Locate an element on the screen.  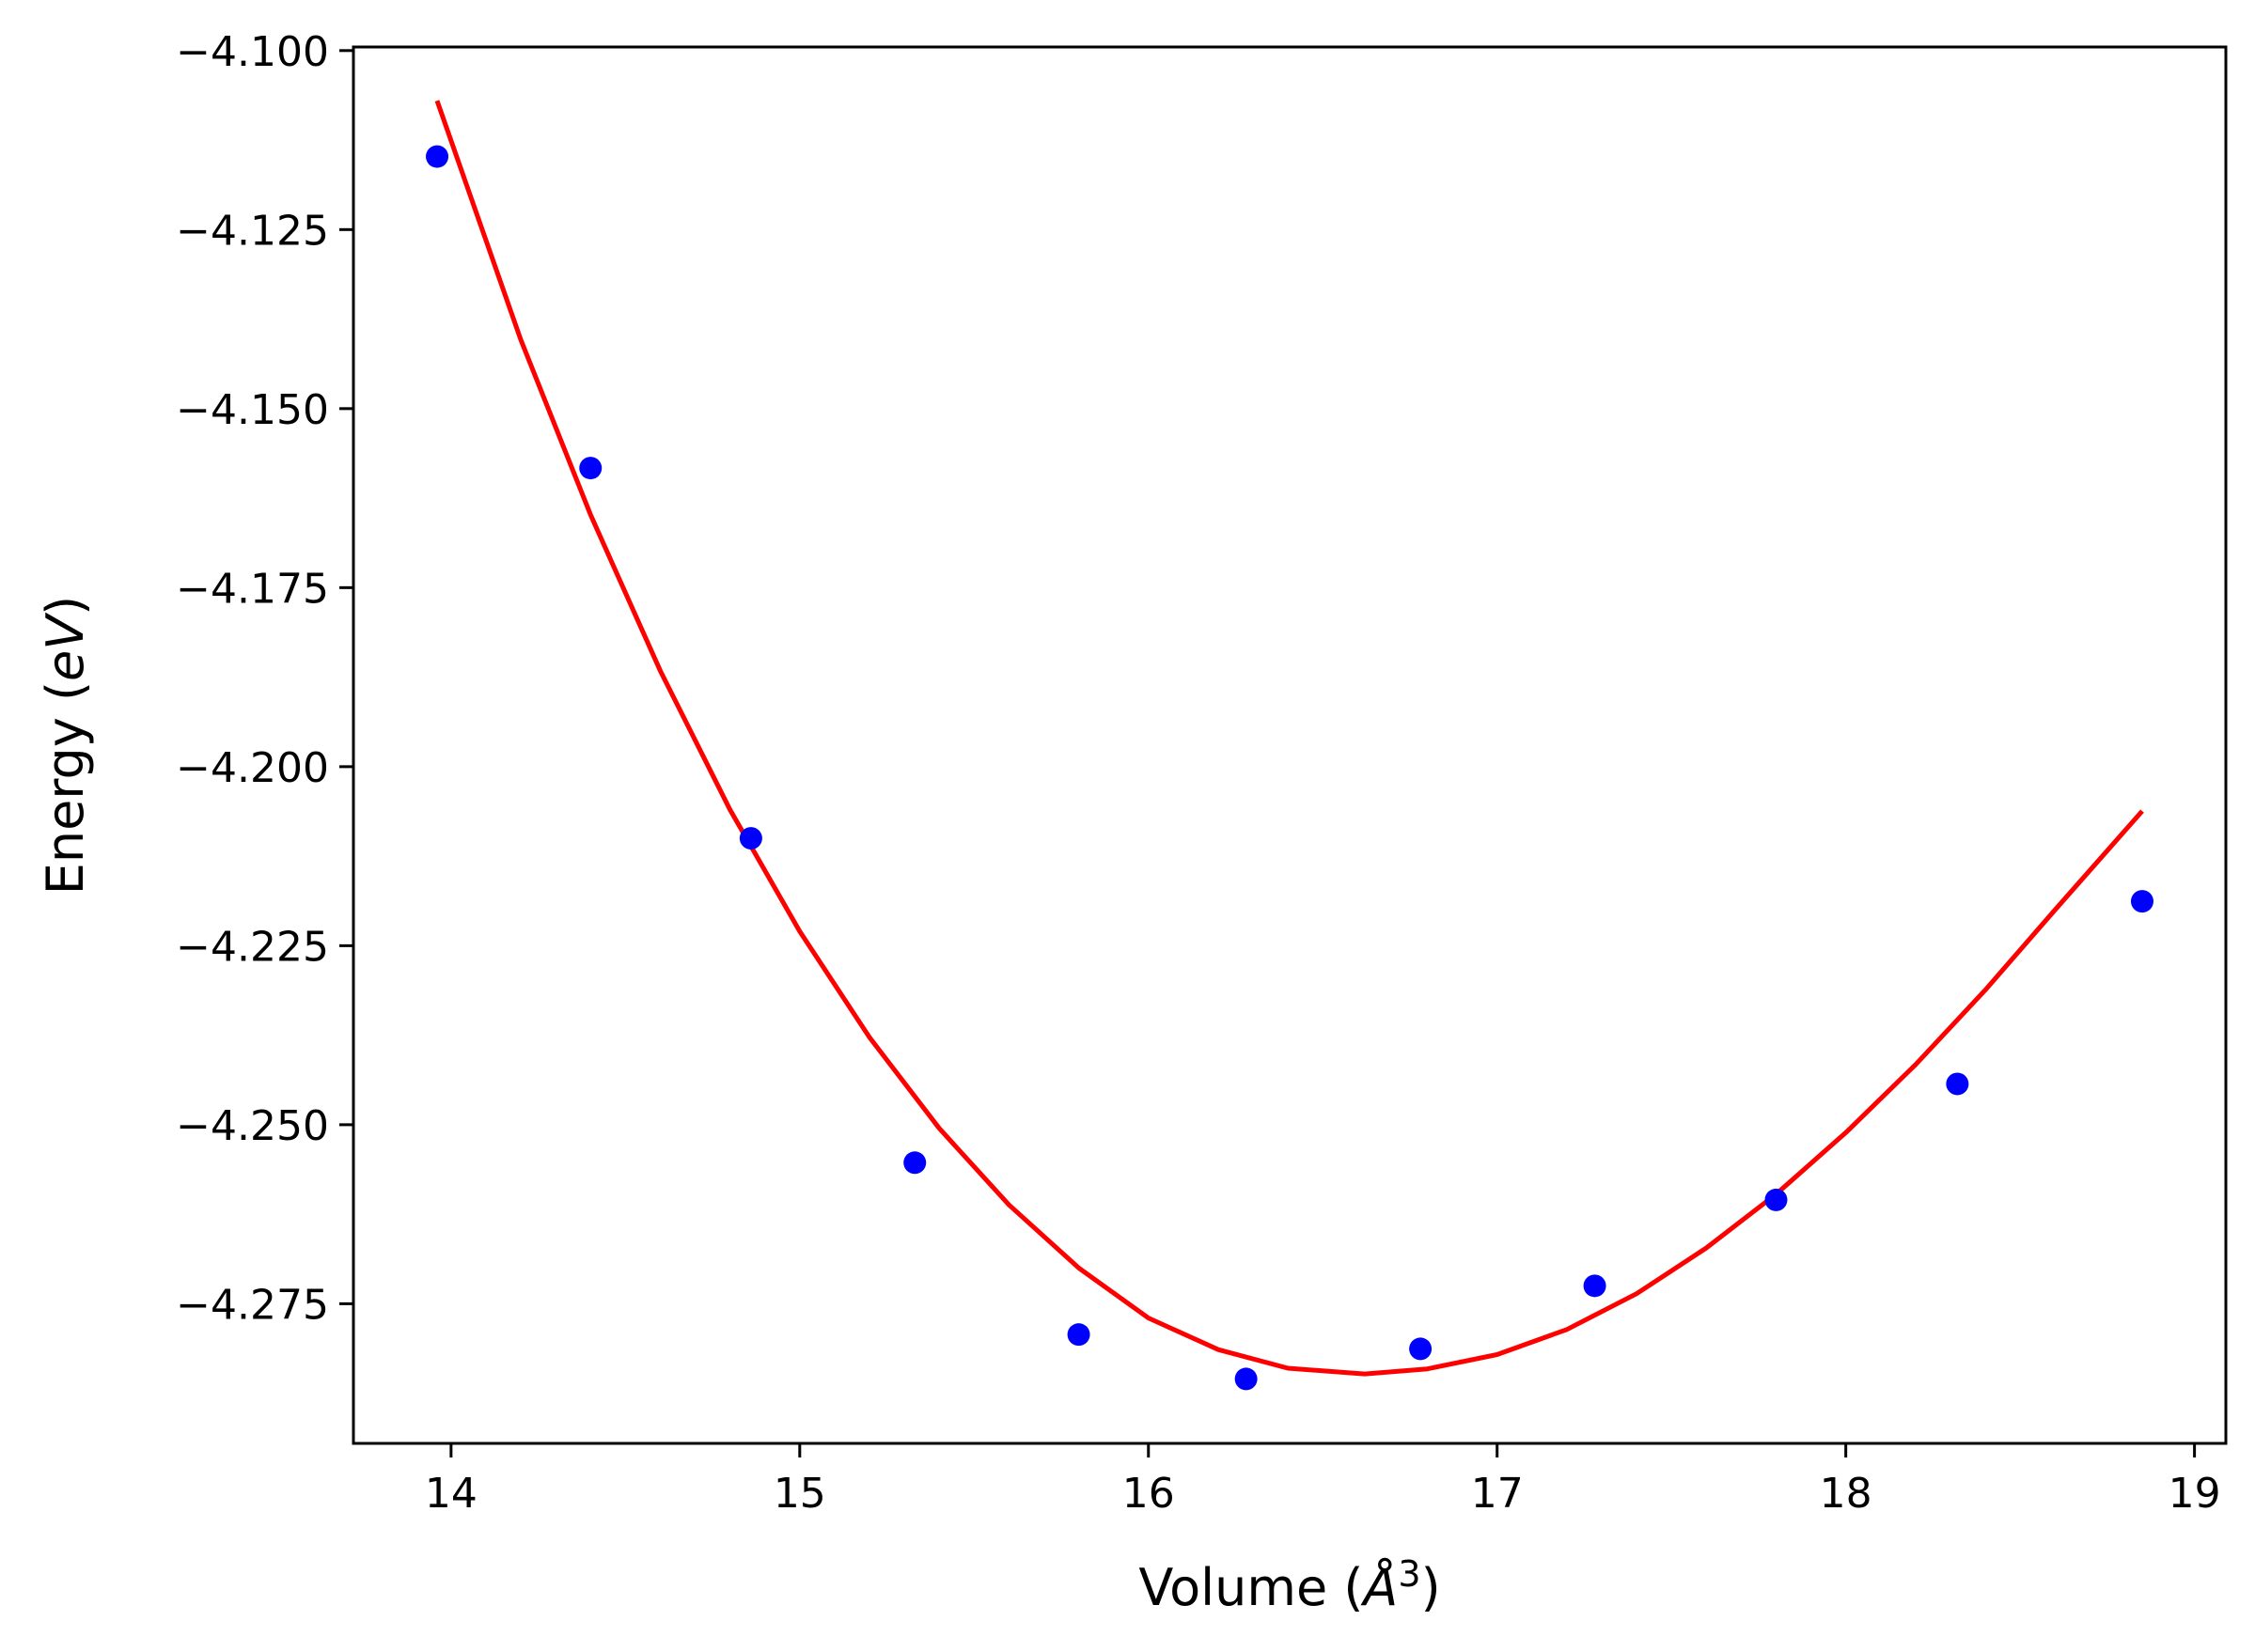
x-axis-label: Volume (Å3) is located at coordinates (1289, 1585).